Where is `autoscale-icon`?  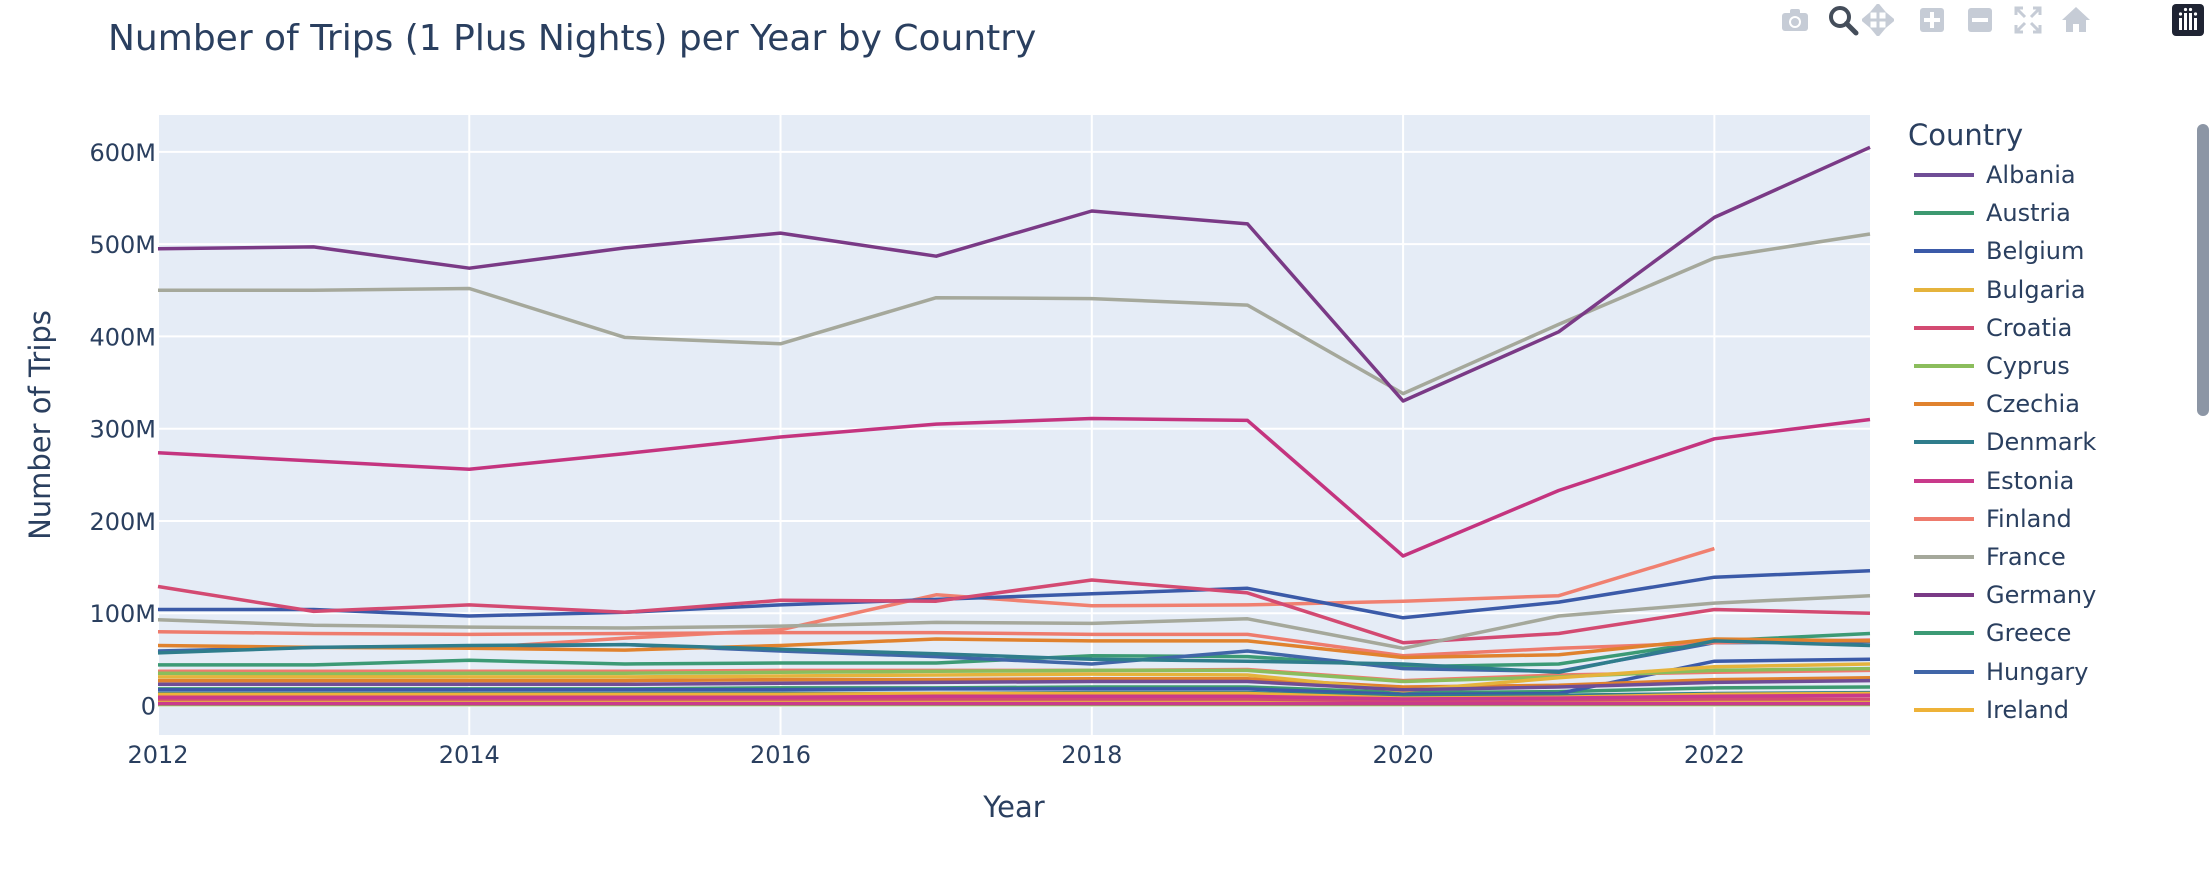 autoscale-icon is located at coordinates (2028, 20).